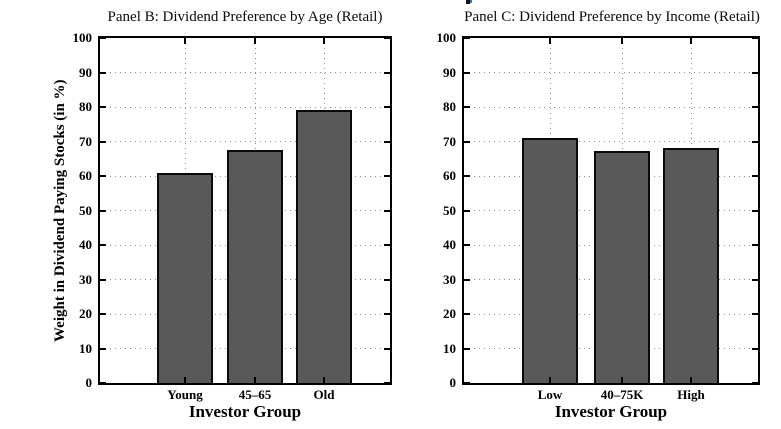  What do you see at coordinates (691, 265) in the screenshot?
I see `bar-High` at bounding box center [691, 265].